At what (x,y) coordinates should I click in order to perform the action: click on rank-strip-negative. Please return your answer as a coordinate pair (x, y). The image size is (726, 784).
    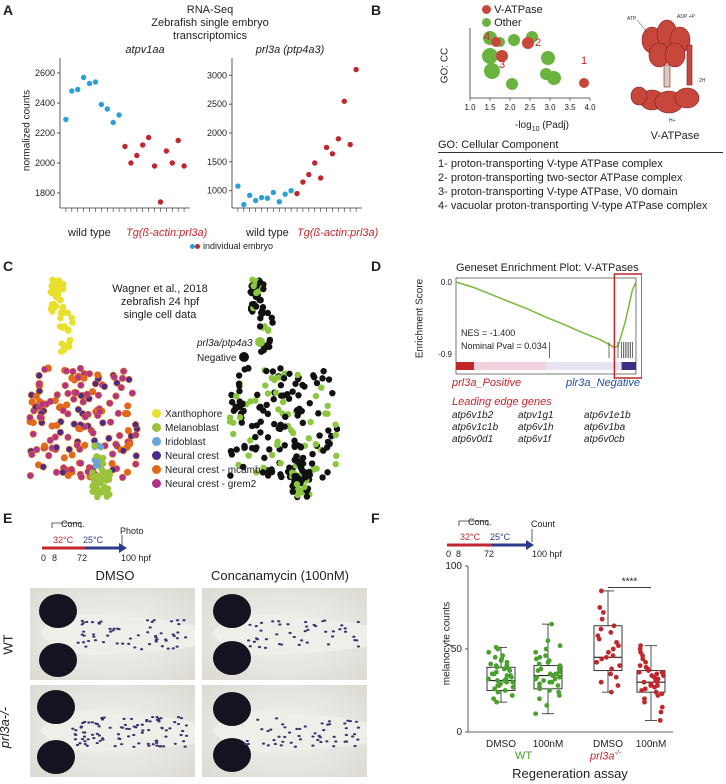
    Looking at the image, I should click on (628, 366).